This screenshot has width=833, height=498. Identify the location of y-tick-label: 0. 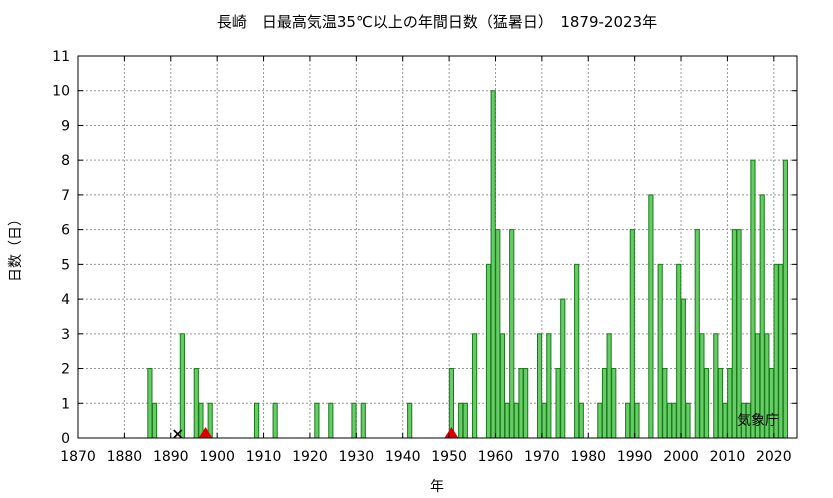
(65, 439).